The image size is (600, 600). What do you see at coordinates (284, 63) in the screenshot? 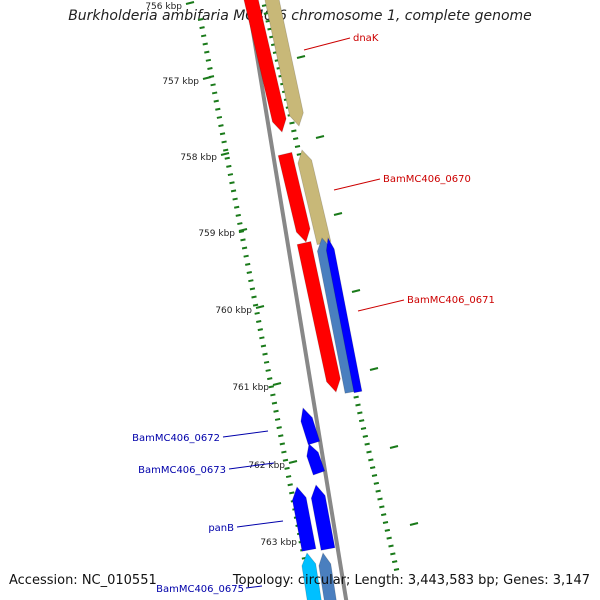
I see `gene-dnaK` at bounding box center [284, 63].